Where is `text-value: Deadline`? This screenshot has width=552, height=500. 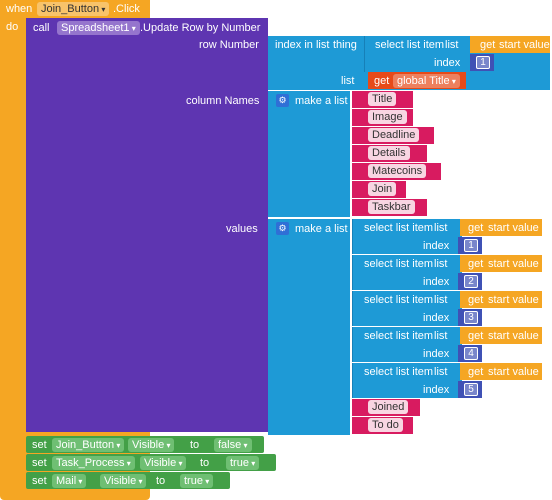 text-value: Deadline is located at coordinates (394, 135).